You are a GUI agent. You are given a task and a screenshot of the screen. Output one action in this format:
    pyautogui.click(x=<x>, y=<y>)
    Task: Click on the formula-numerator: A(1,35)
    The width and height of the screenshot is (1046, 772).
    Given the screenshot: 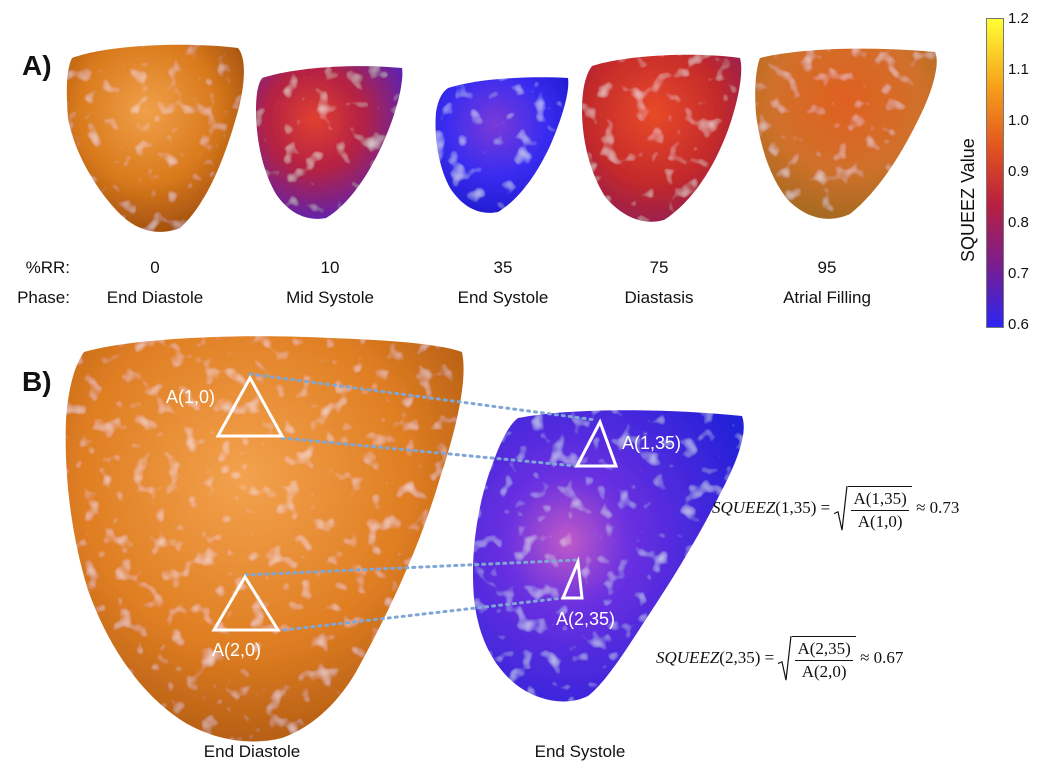 What is the action you would take?
    pyautogui.click(x=880, y=500)
    